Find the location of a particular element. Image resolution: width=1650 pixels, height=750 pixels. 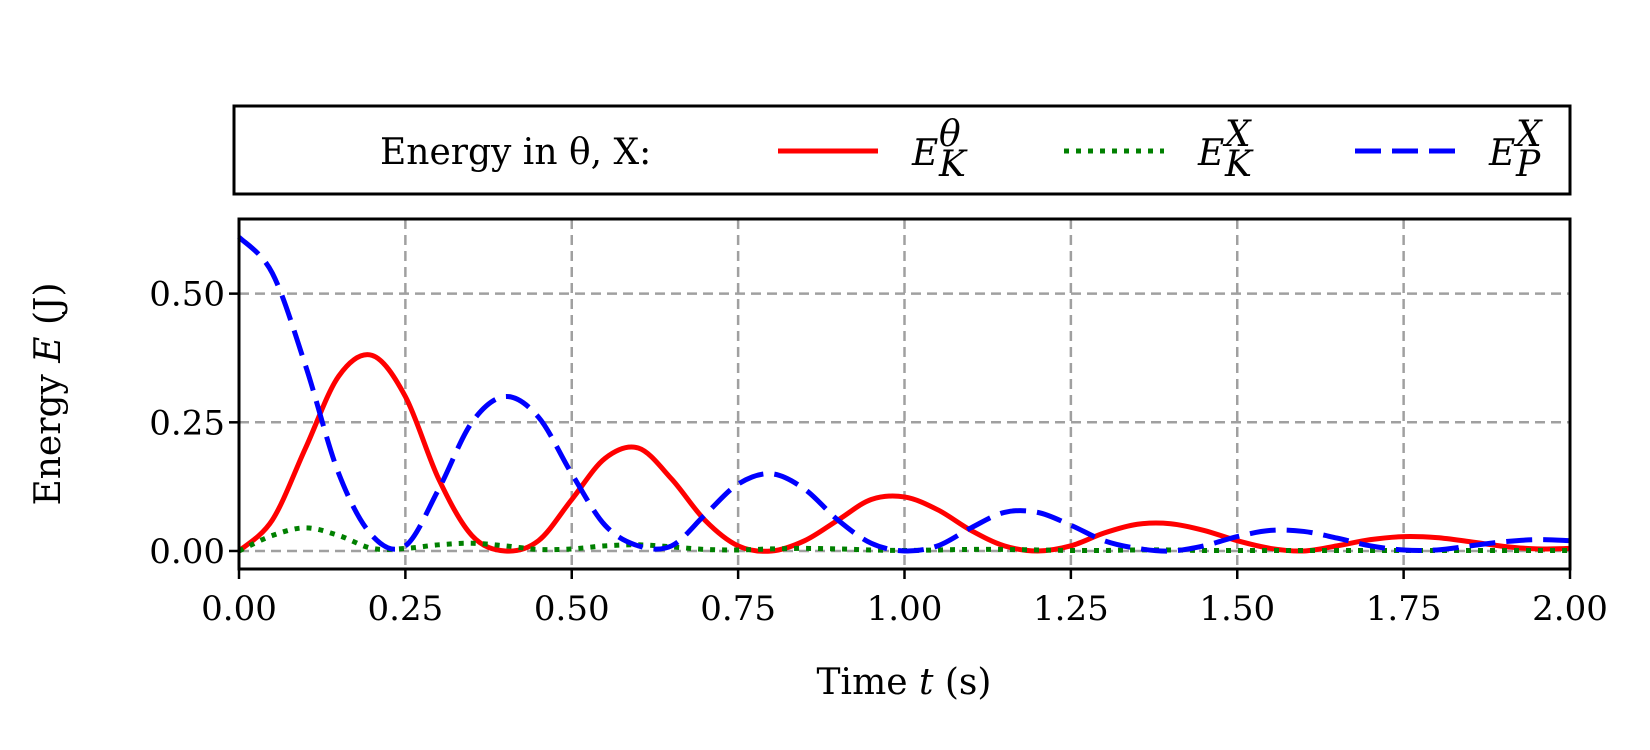

legend-title: Energy in θ, X: is located at coordinates (515, 152).